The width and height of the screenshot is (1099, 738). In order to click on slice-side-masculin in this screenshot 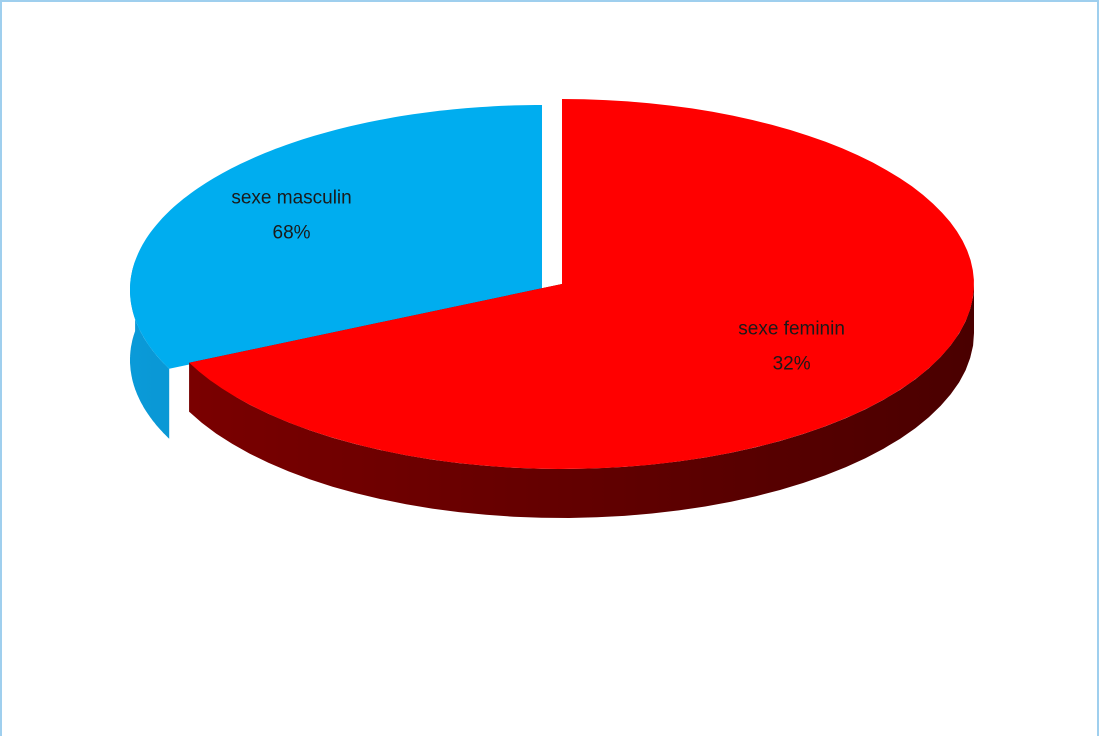, I will do `click(150, 350)`.